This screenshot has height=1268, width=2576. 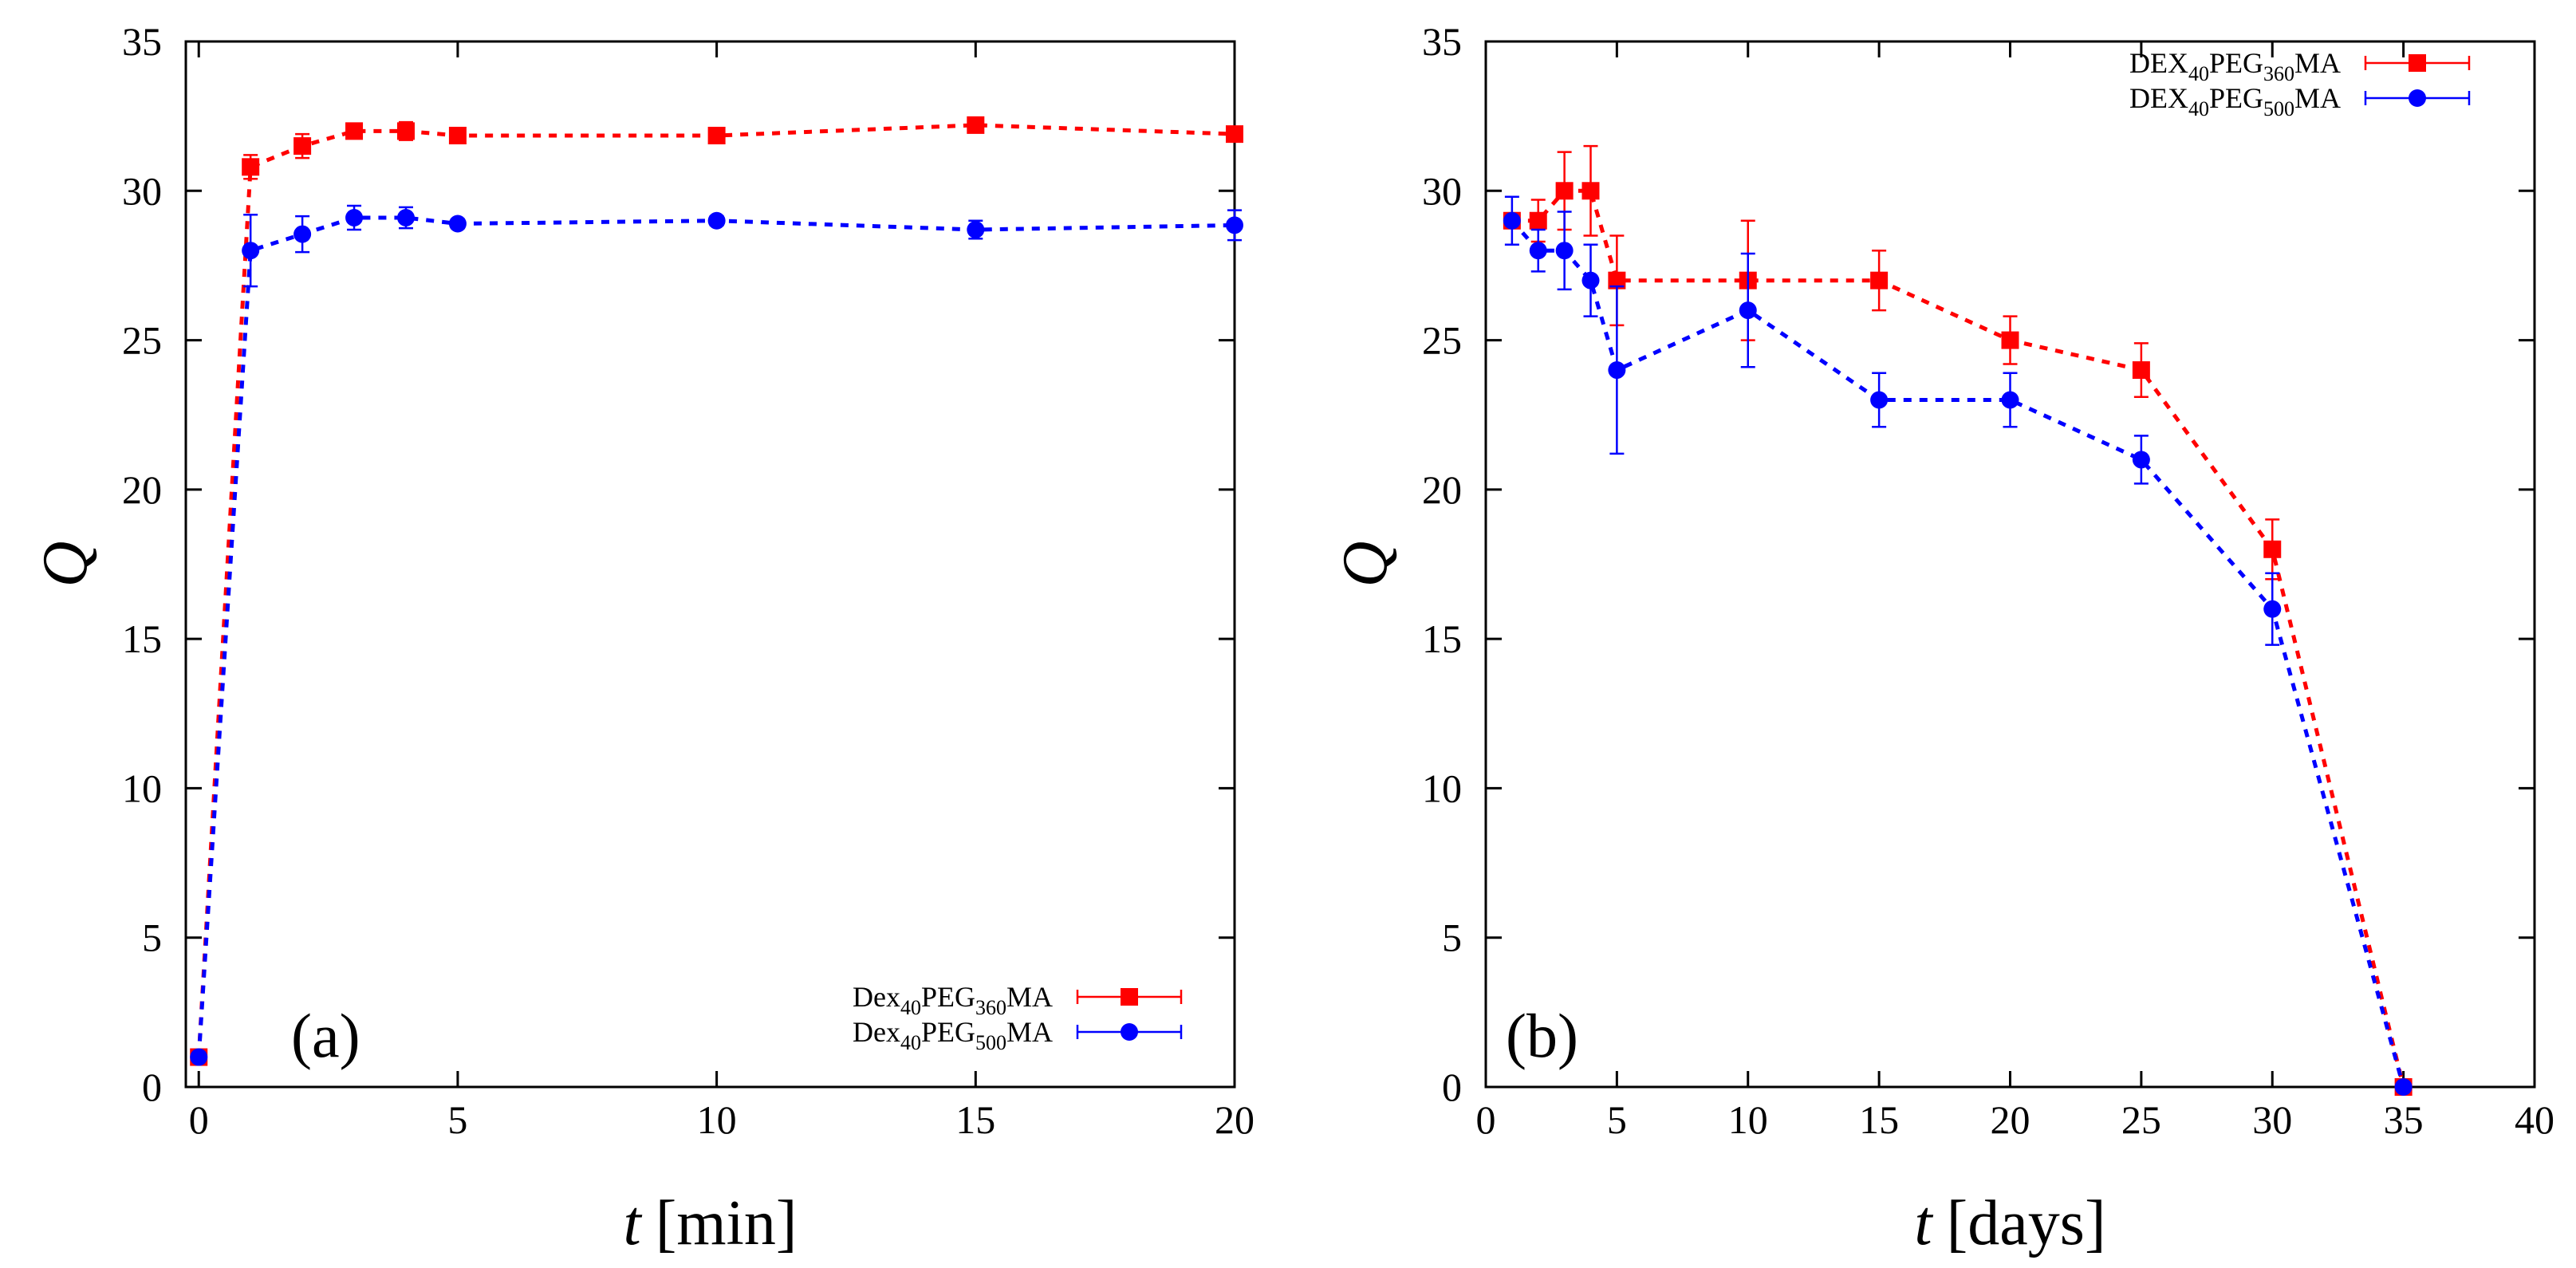 I want to click on panel-label: (b), so click(x=1542, y=1035).